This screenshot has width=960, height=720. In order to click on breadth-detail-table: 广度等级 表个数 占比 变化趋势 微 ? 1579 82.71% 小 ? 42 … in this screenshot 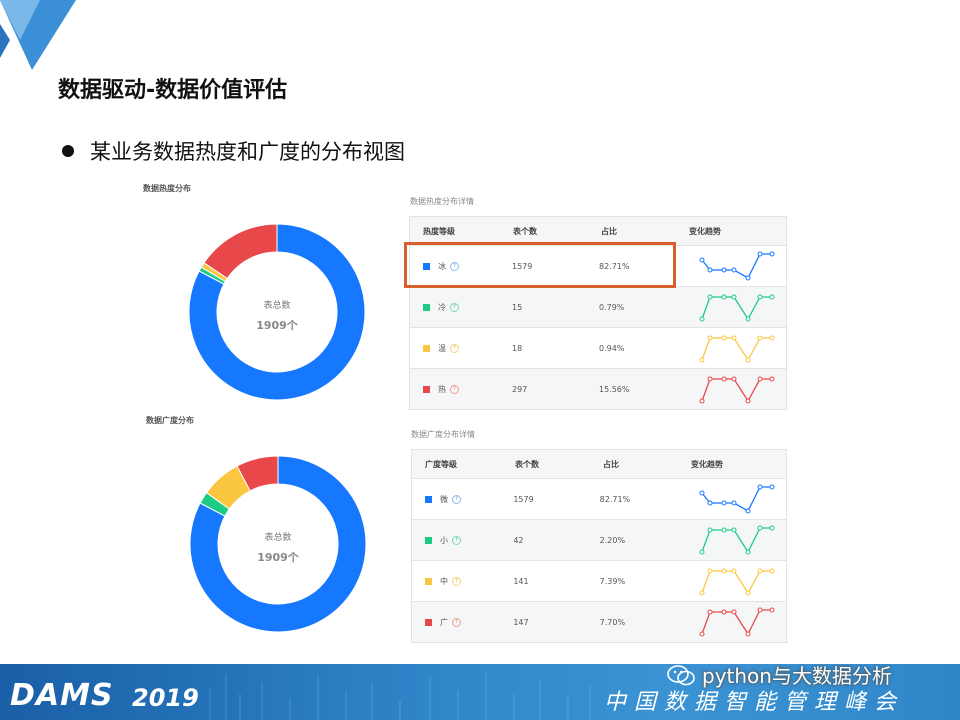, I will do `click(599, 546)`.